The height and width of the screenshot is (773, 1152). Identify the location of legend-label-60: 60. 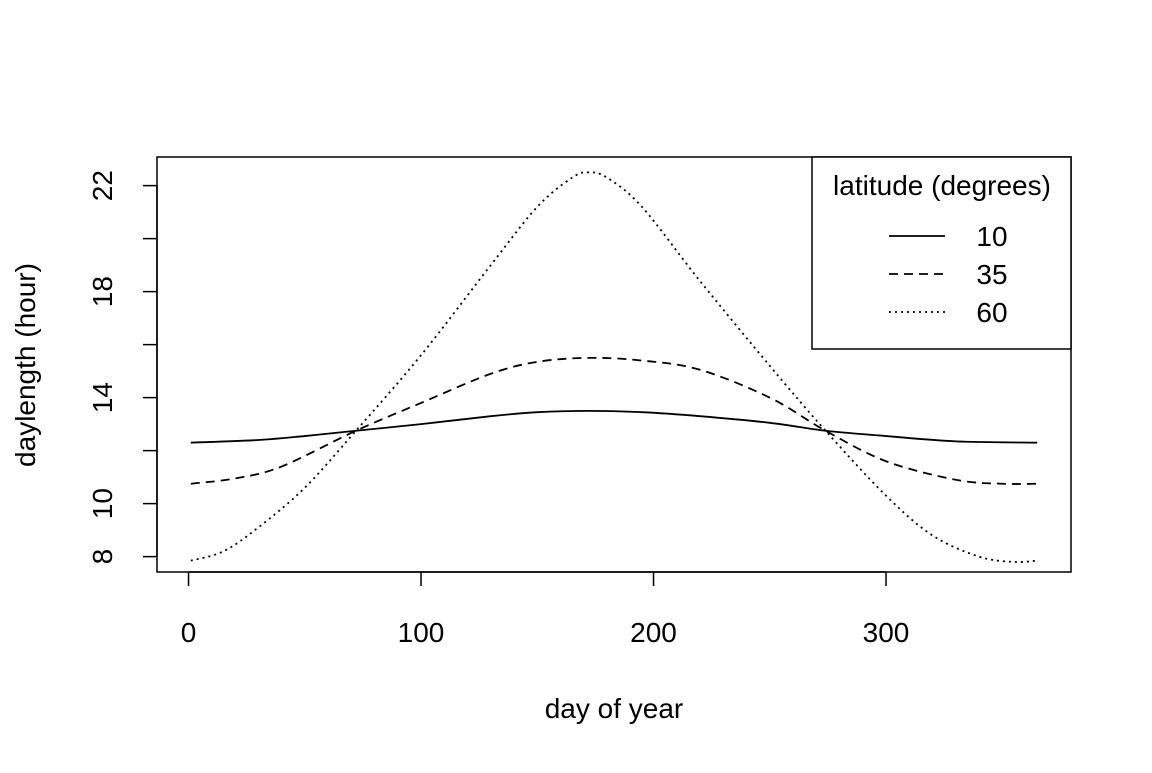
(991, 312).